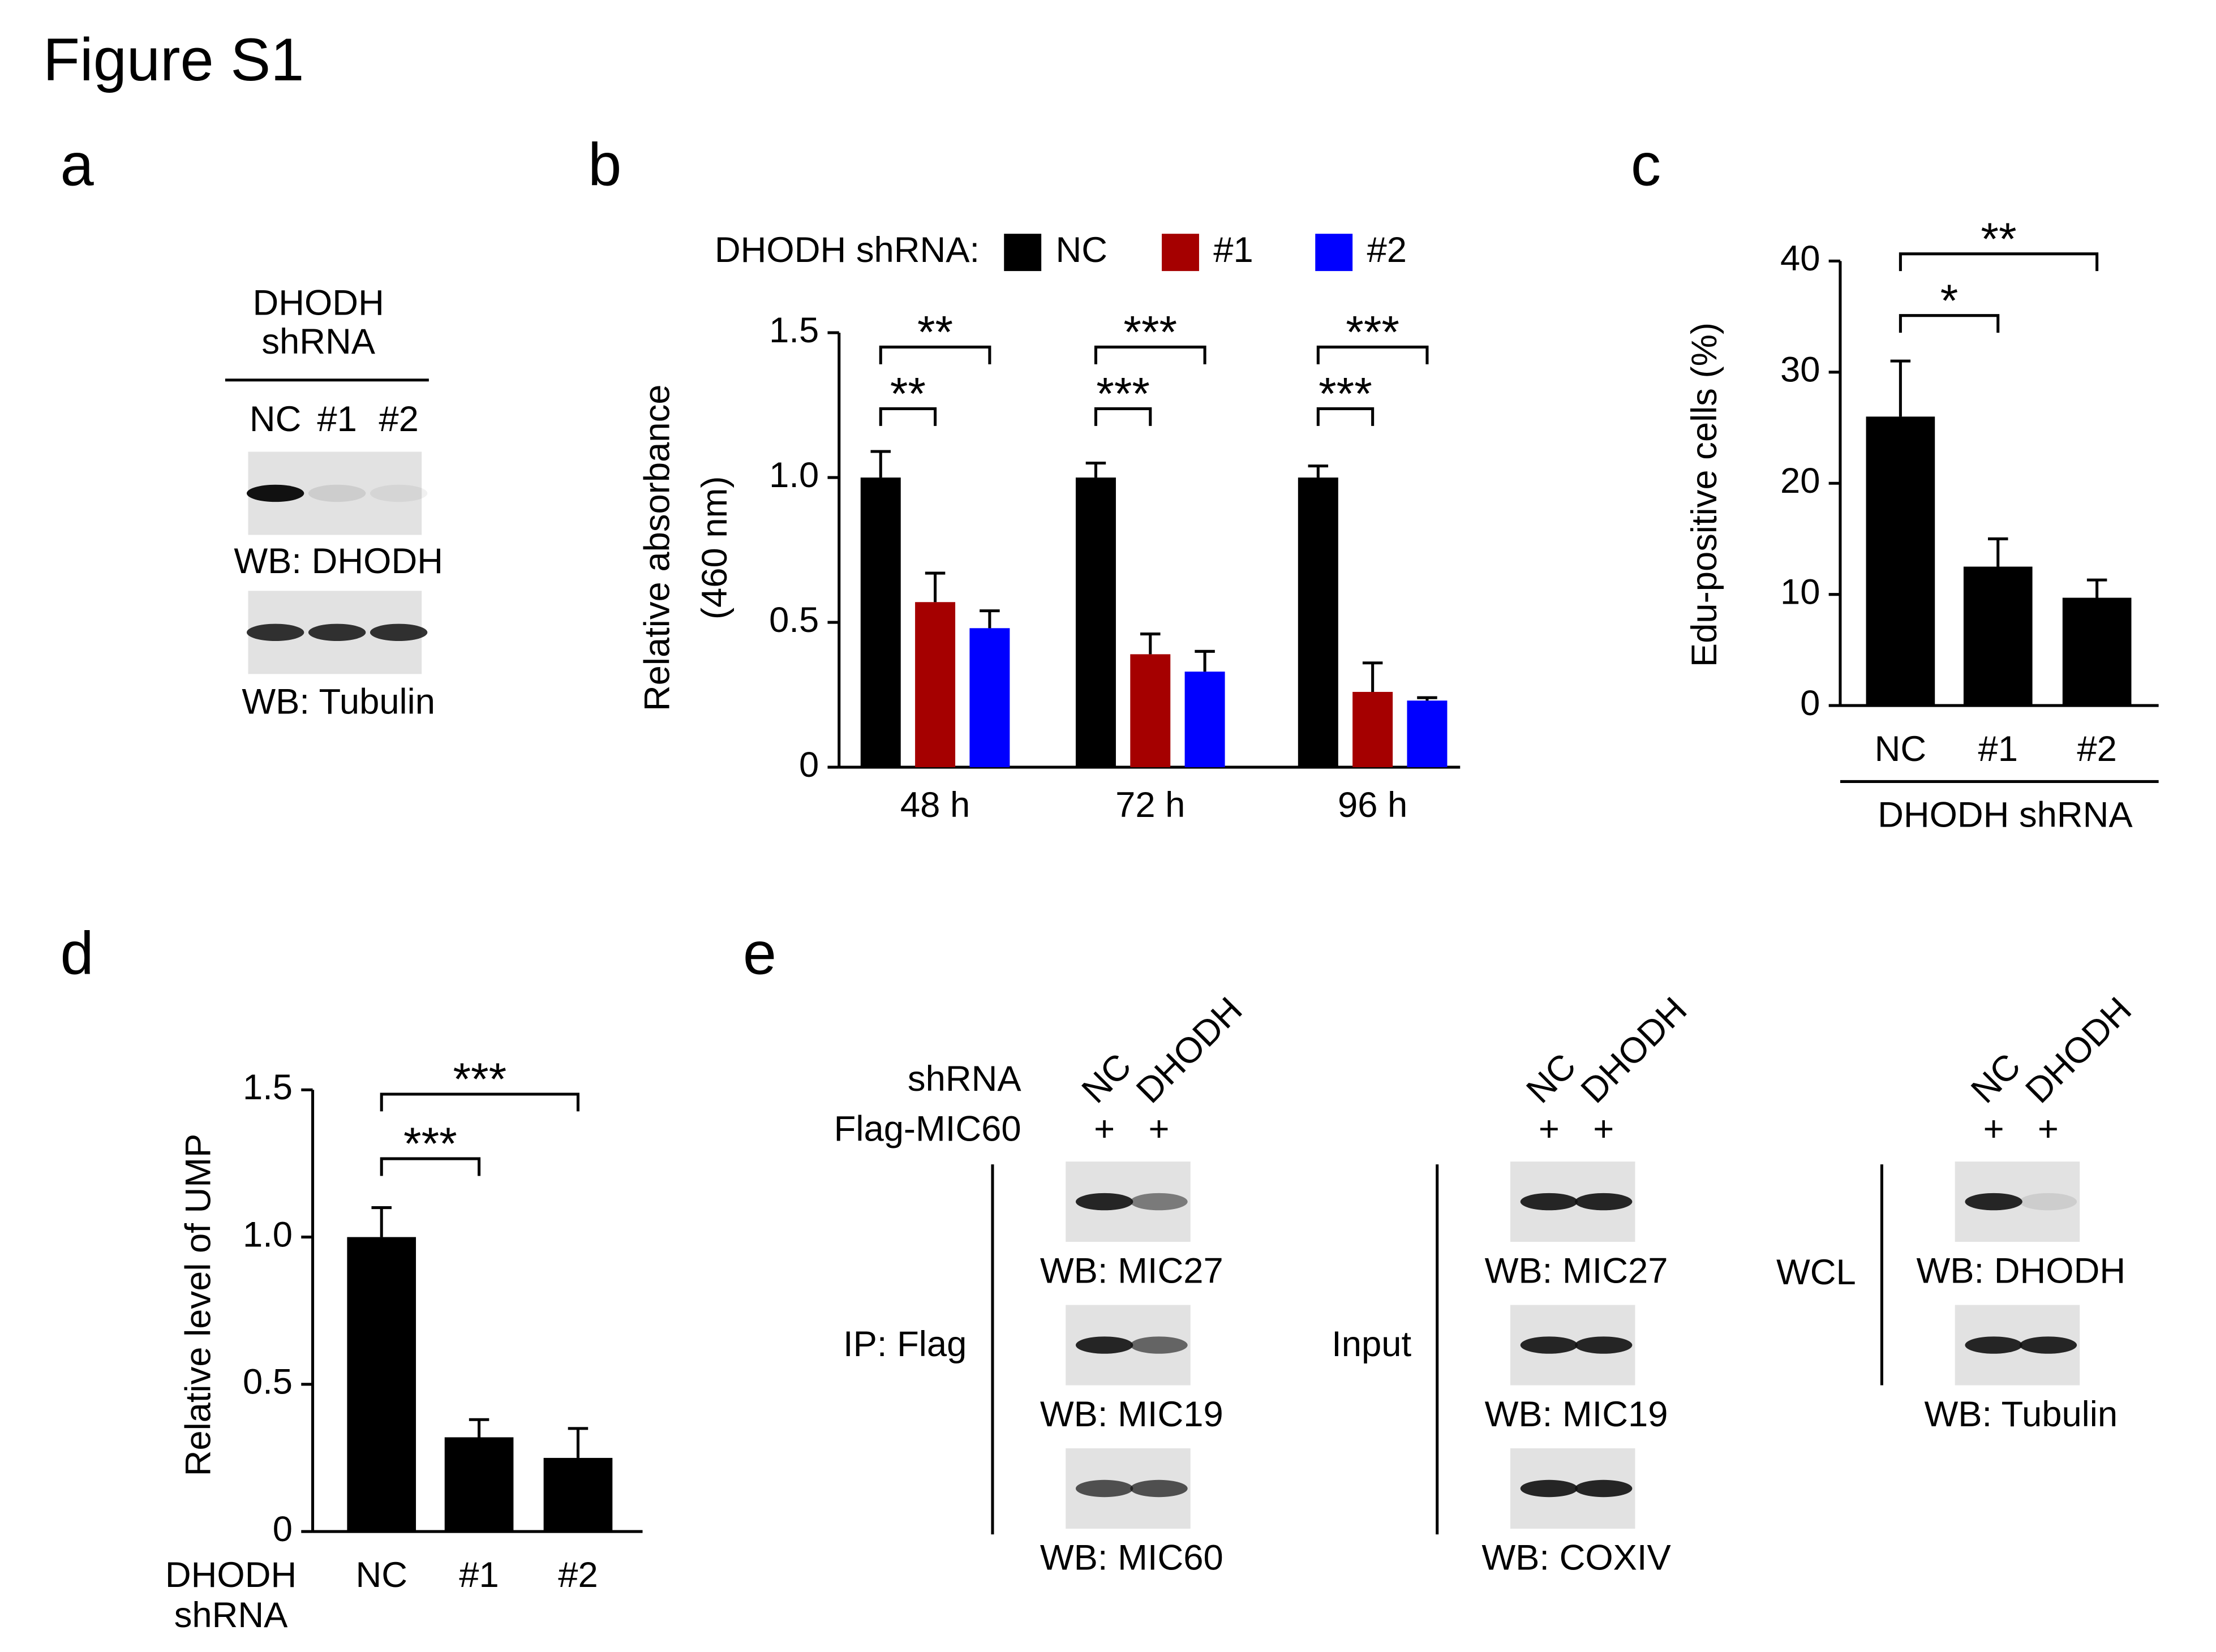 Image resolution: width=2216 pixels, height=1652 pixels. Describe the element at coordinates (231, 1575) in the screenshot. I see `x-axis-label: DHODH` at that location.